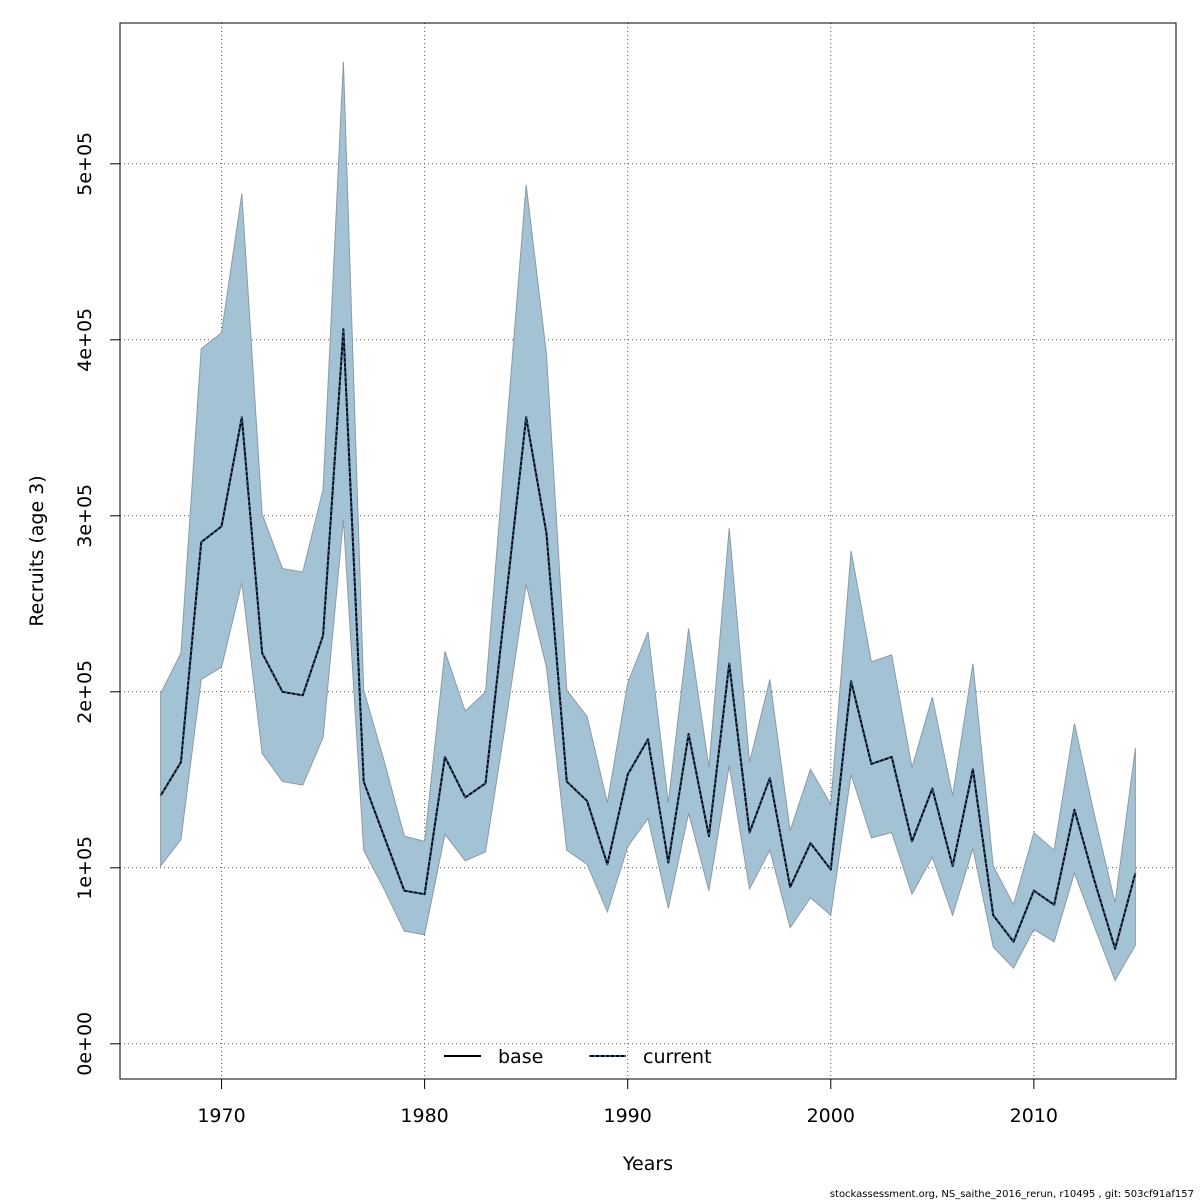  What do you see at coordinates (677, 1057) in the screenshot?
I see `legend-label-current: current` at bounding box center [677, 1057].